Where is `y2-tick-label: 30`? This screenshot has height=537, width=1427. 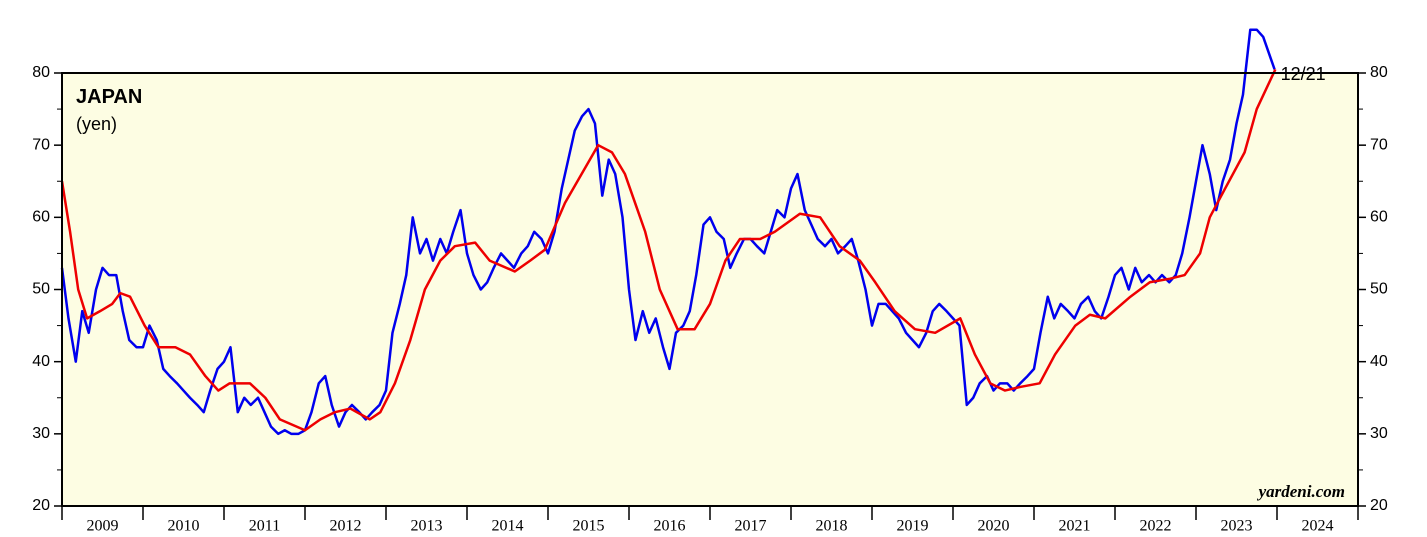 y2-tick-label: 30 is located at coordinates (1379, 433).